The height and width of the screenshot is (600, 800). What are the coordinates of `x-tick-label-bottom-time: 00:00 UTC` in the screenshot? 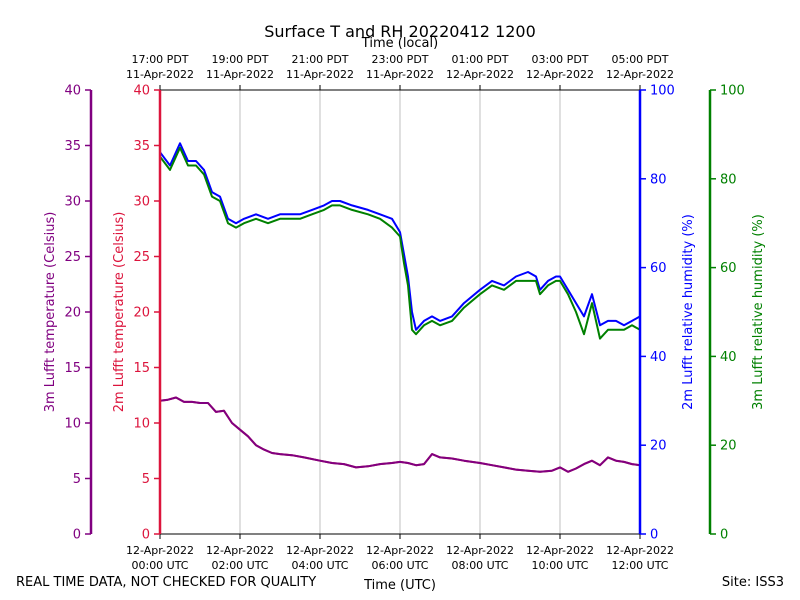 It's located at (159, 565).